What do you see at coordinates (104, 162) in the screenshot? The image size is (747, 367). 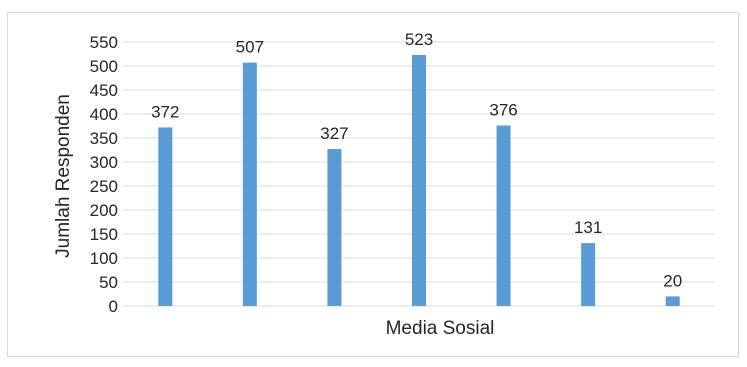 I see `y-tick-label: 300` at bounding box center [104, 162].